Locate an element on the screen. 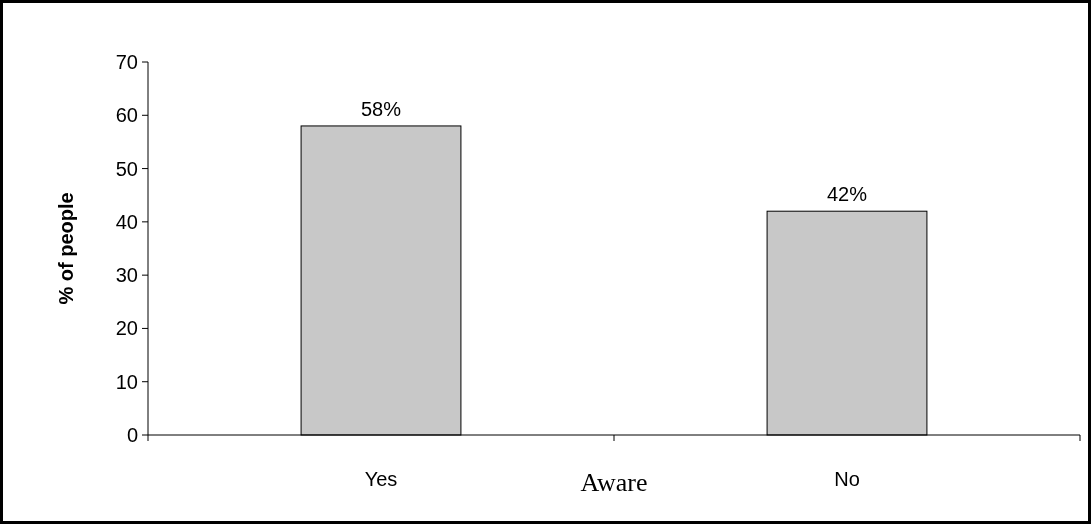  y-tick-label: 60 is located at coordinates (126, 115).